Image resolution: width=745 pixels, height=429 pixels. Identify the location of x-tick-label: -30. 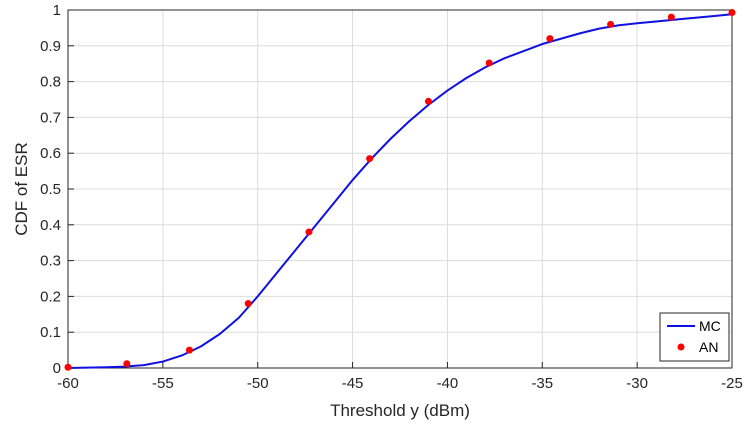
(637, 383).